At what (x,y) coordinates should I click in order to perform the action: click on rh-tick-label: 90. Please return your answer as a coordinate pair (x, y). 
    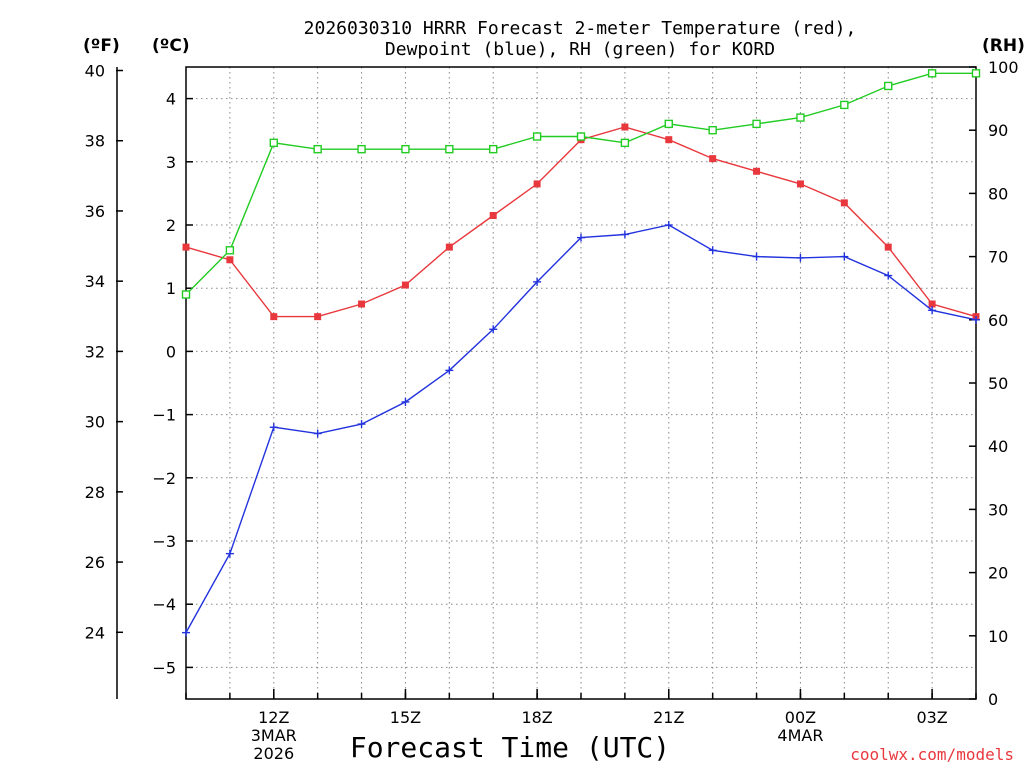
    Looking at the image, I should click on (998, 130).